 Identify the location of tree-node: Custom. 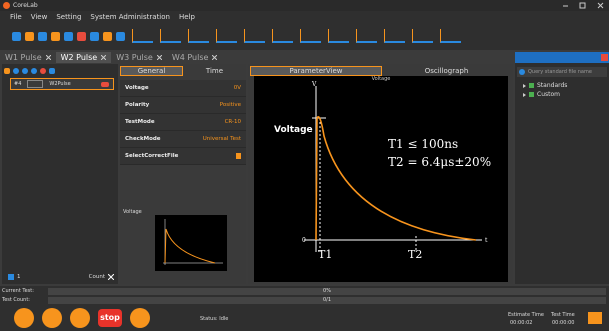
(545, 94).